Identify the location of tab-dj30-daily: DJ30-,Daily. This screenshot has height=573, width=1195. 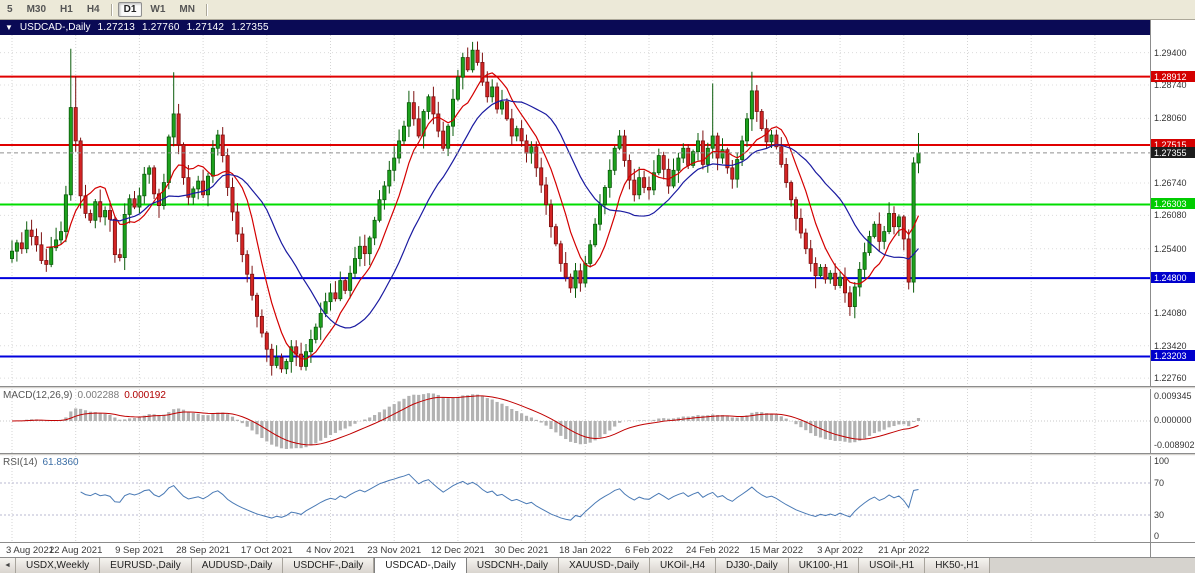
(752, 565).